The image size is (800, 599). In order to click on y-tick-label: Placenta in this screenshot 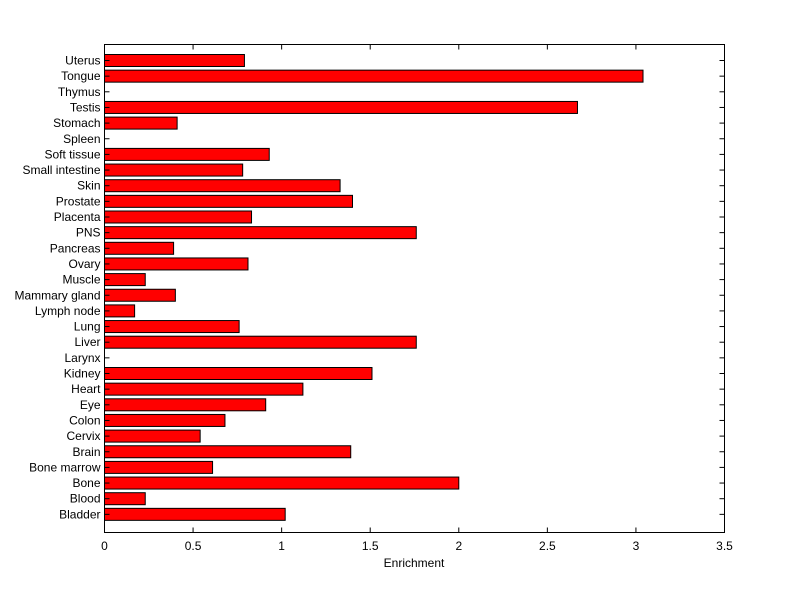, I will do `click(77, 217)`.